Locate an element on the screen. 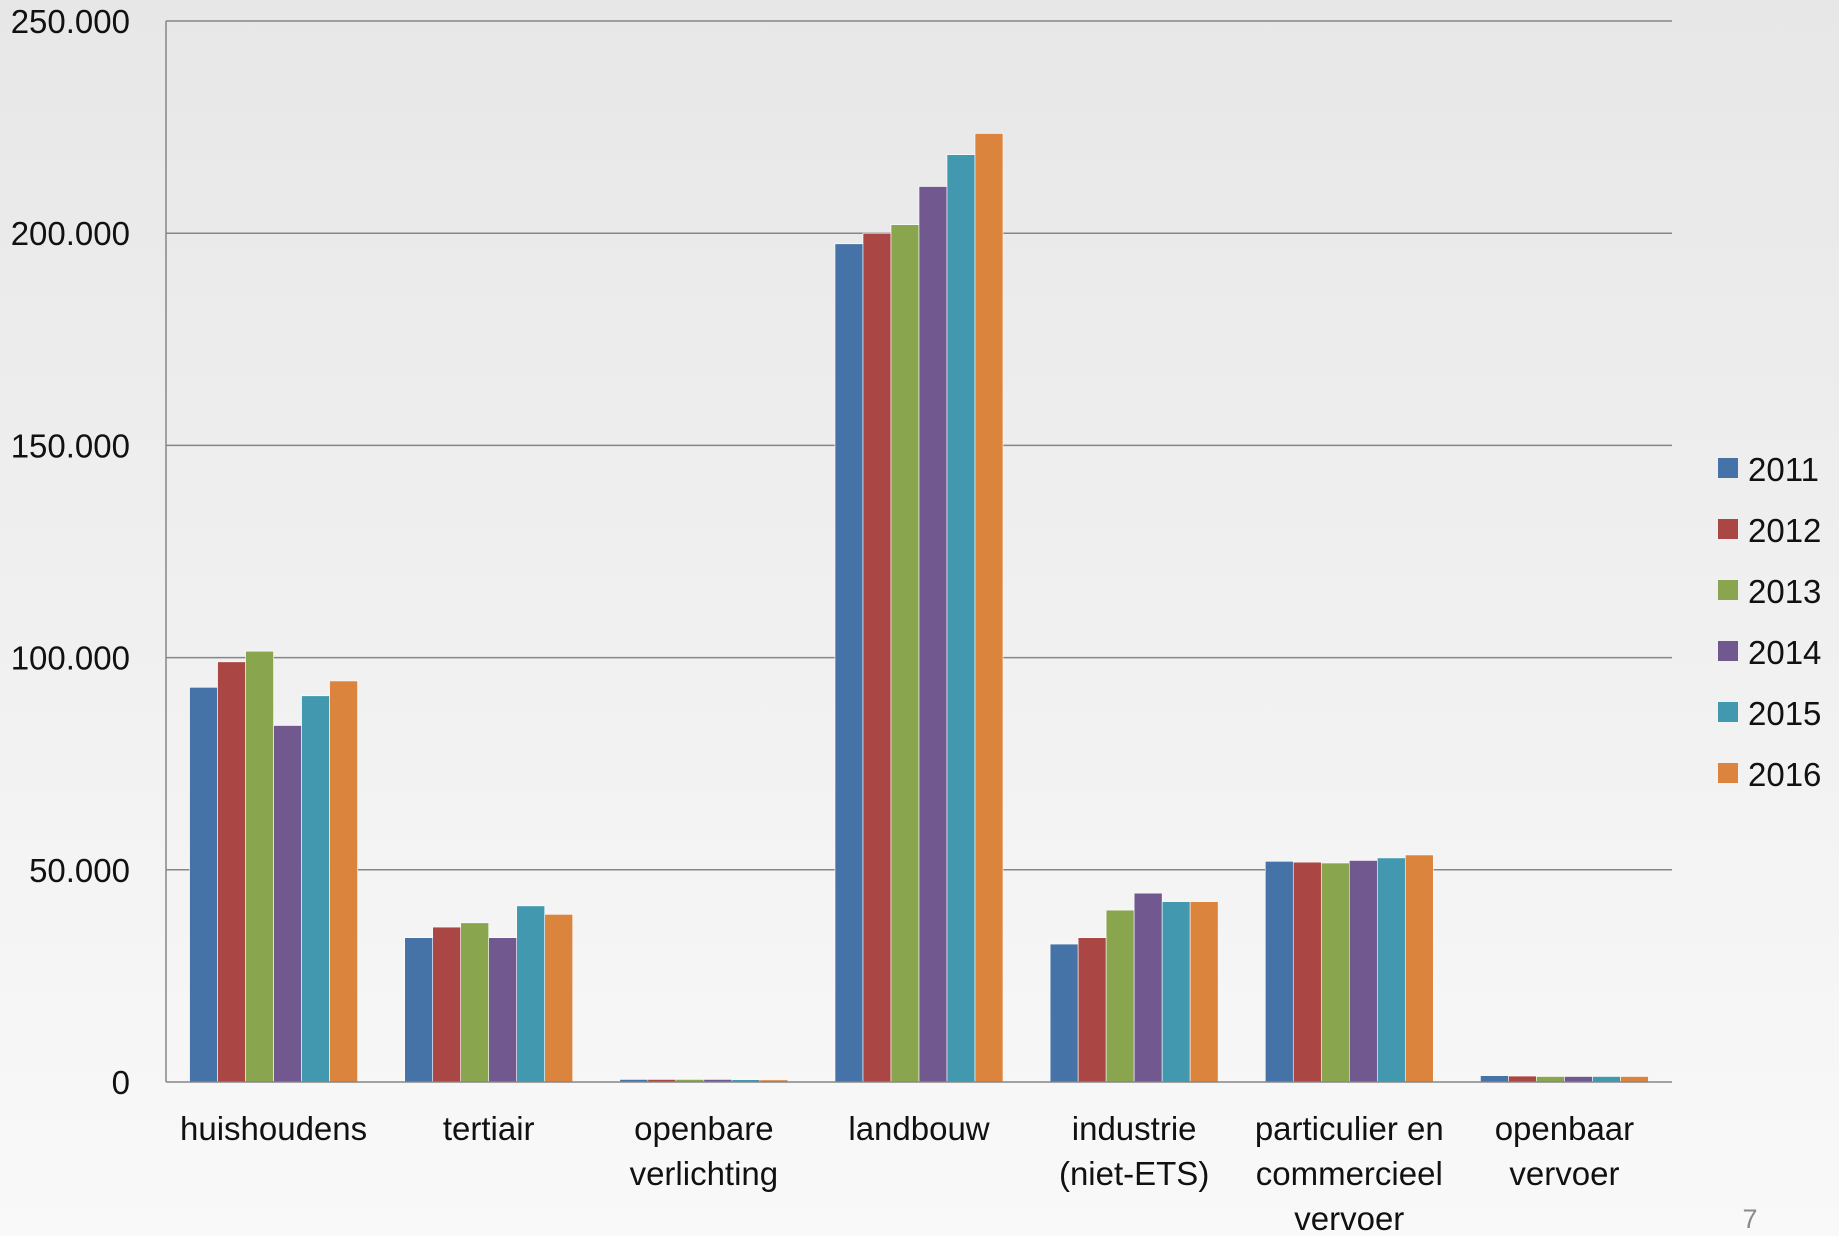  legend-swatch-2015 is located at coordinates (1728, 712).